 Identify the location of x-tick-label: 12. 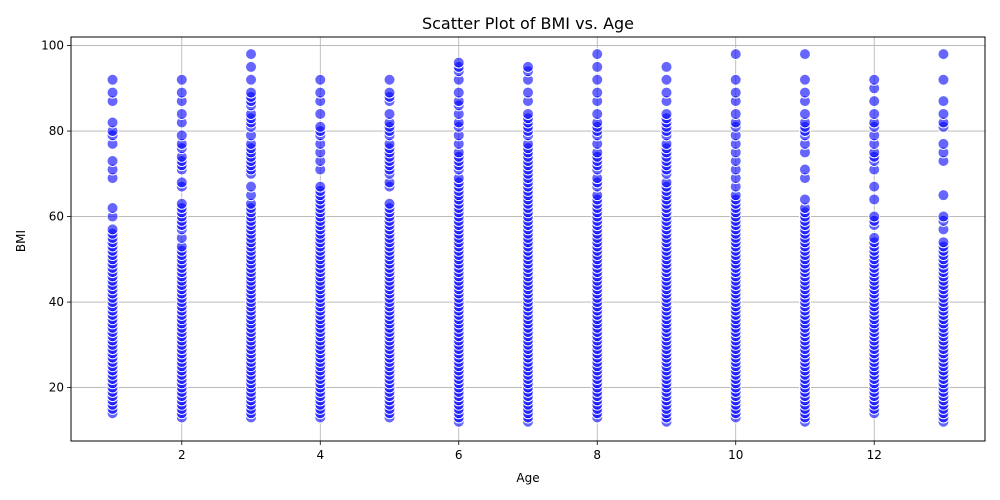
(874, 455).